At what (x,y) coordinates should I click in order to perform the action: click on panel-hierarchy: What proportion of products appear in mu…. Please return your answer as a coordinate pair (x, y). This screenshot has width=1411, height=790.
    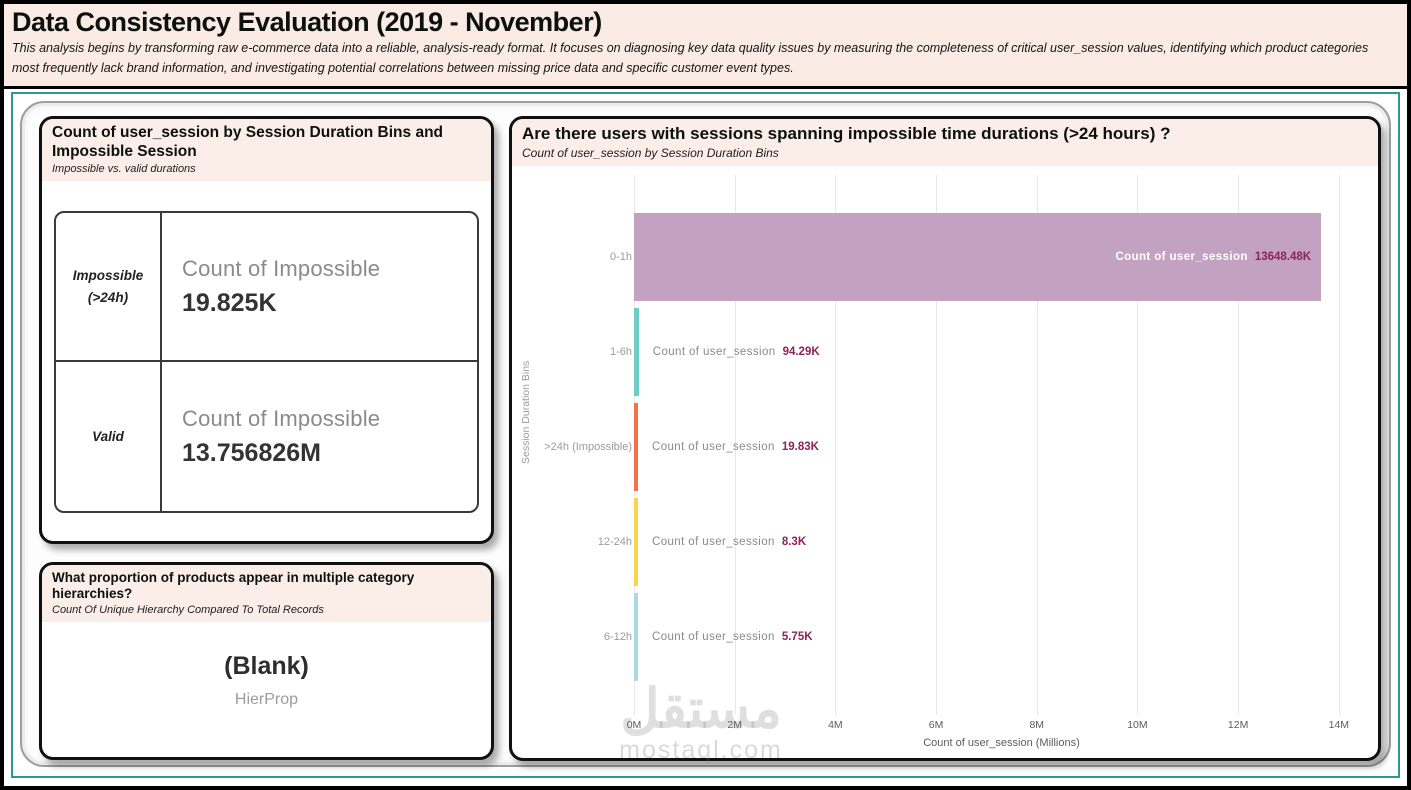
    Looking at the image, I should click on (266, 661).